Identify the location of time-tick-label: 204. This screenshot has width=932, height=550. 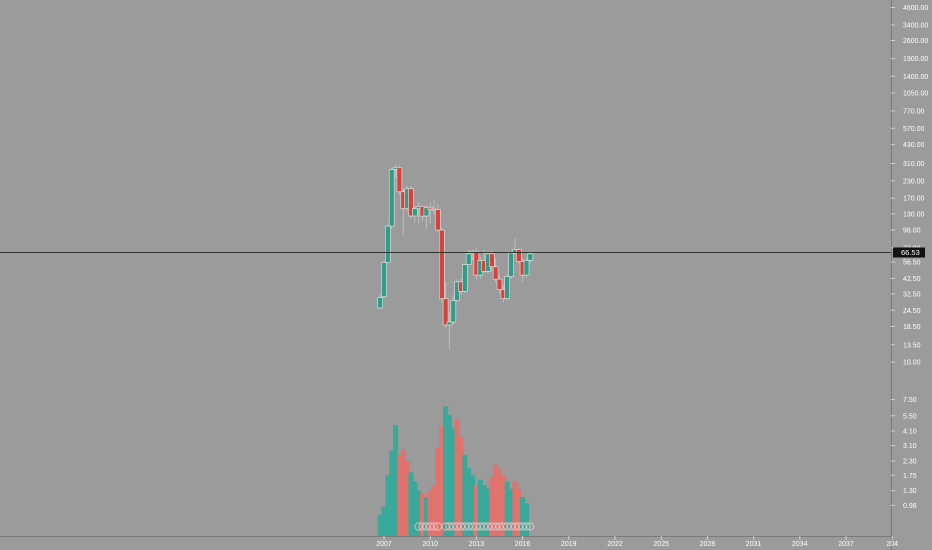
(892, 544).